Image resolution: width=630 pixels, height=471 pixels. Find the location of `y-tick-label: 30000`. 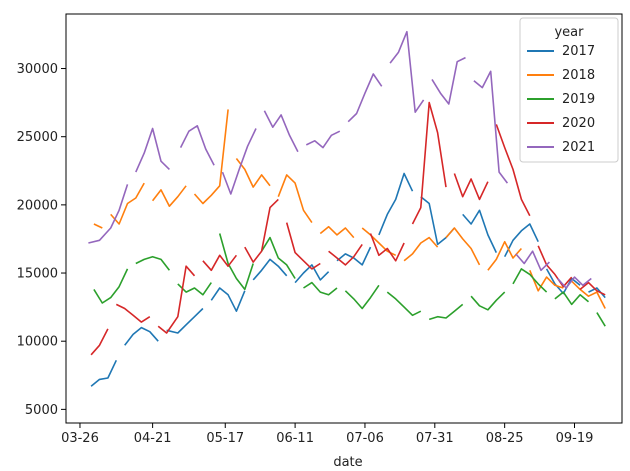

y-tick-label: 30000 is located at coordinates (37, 69).